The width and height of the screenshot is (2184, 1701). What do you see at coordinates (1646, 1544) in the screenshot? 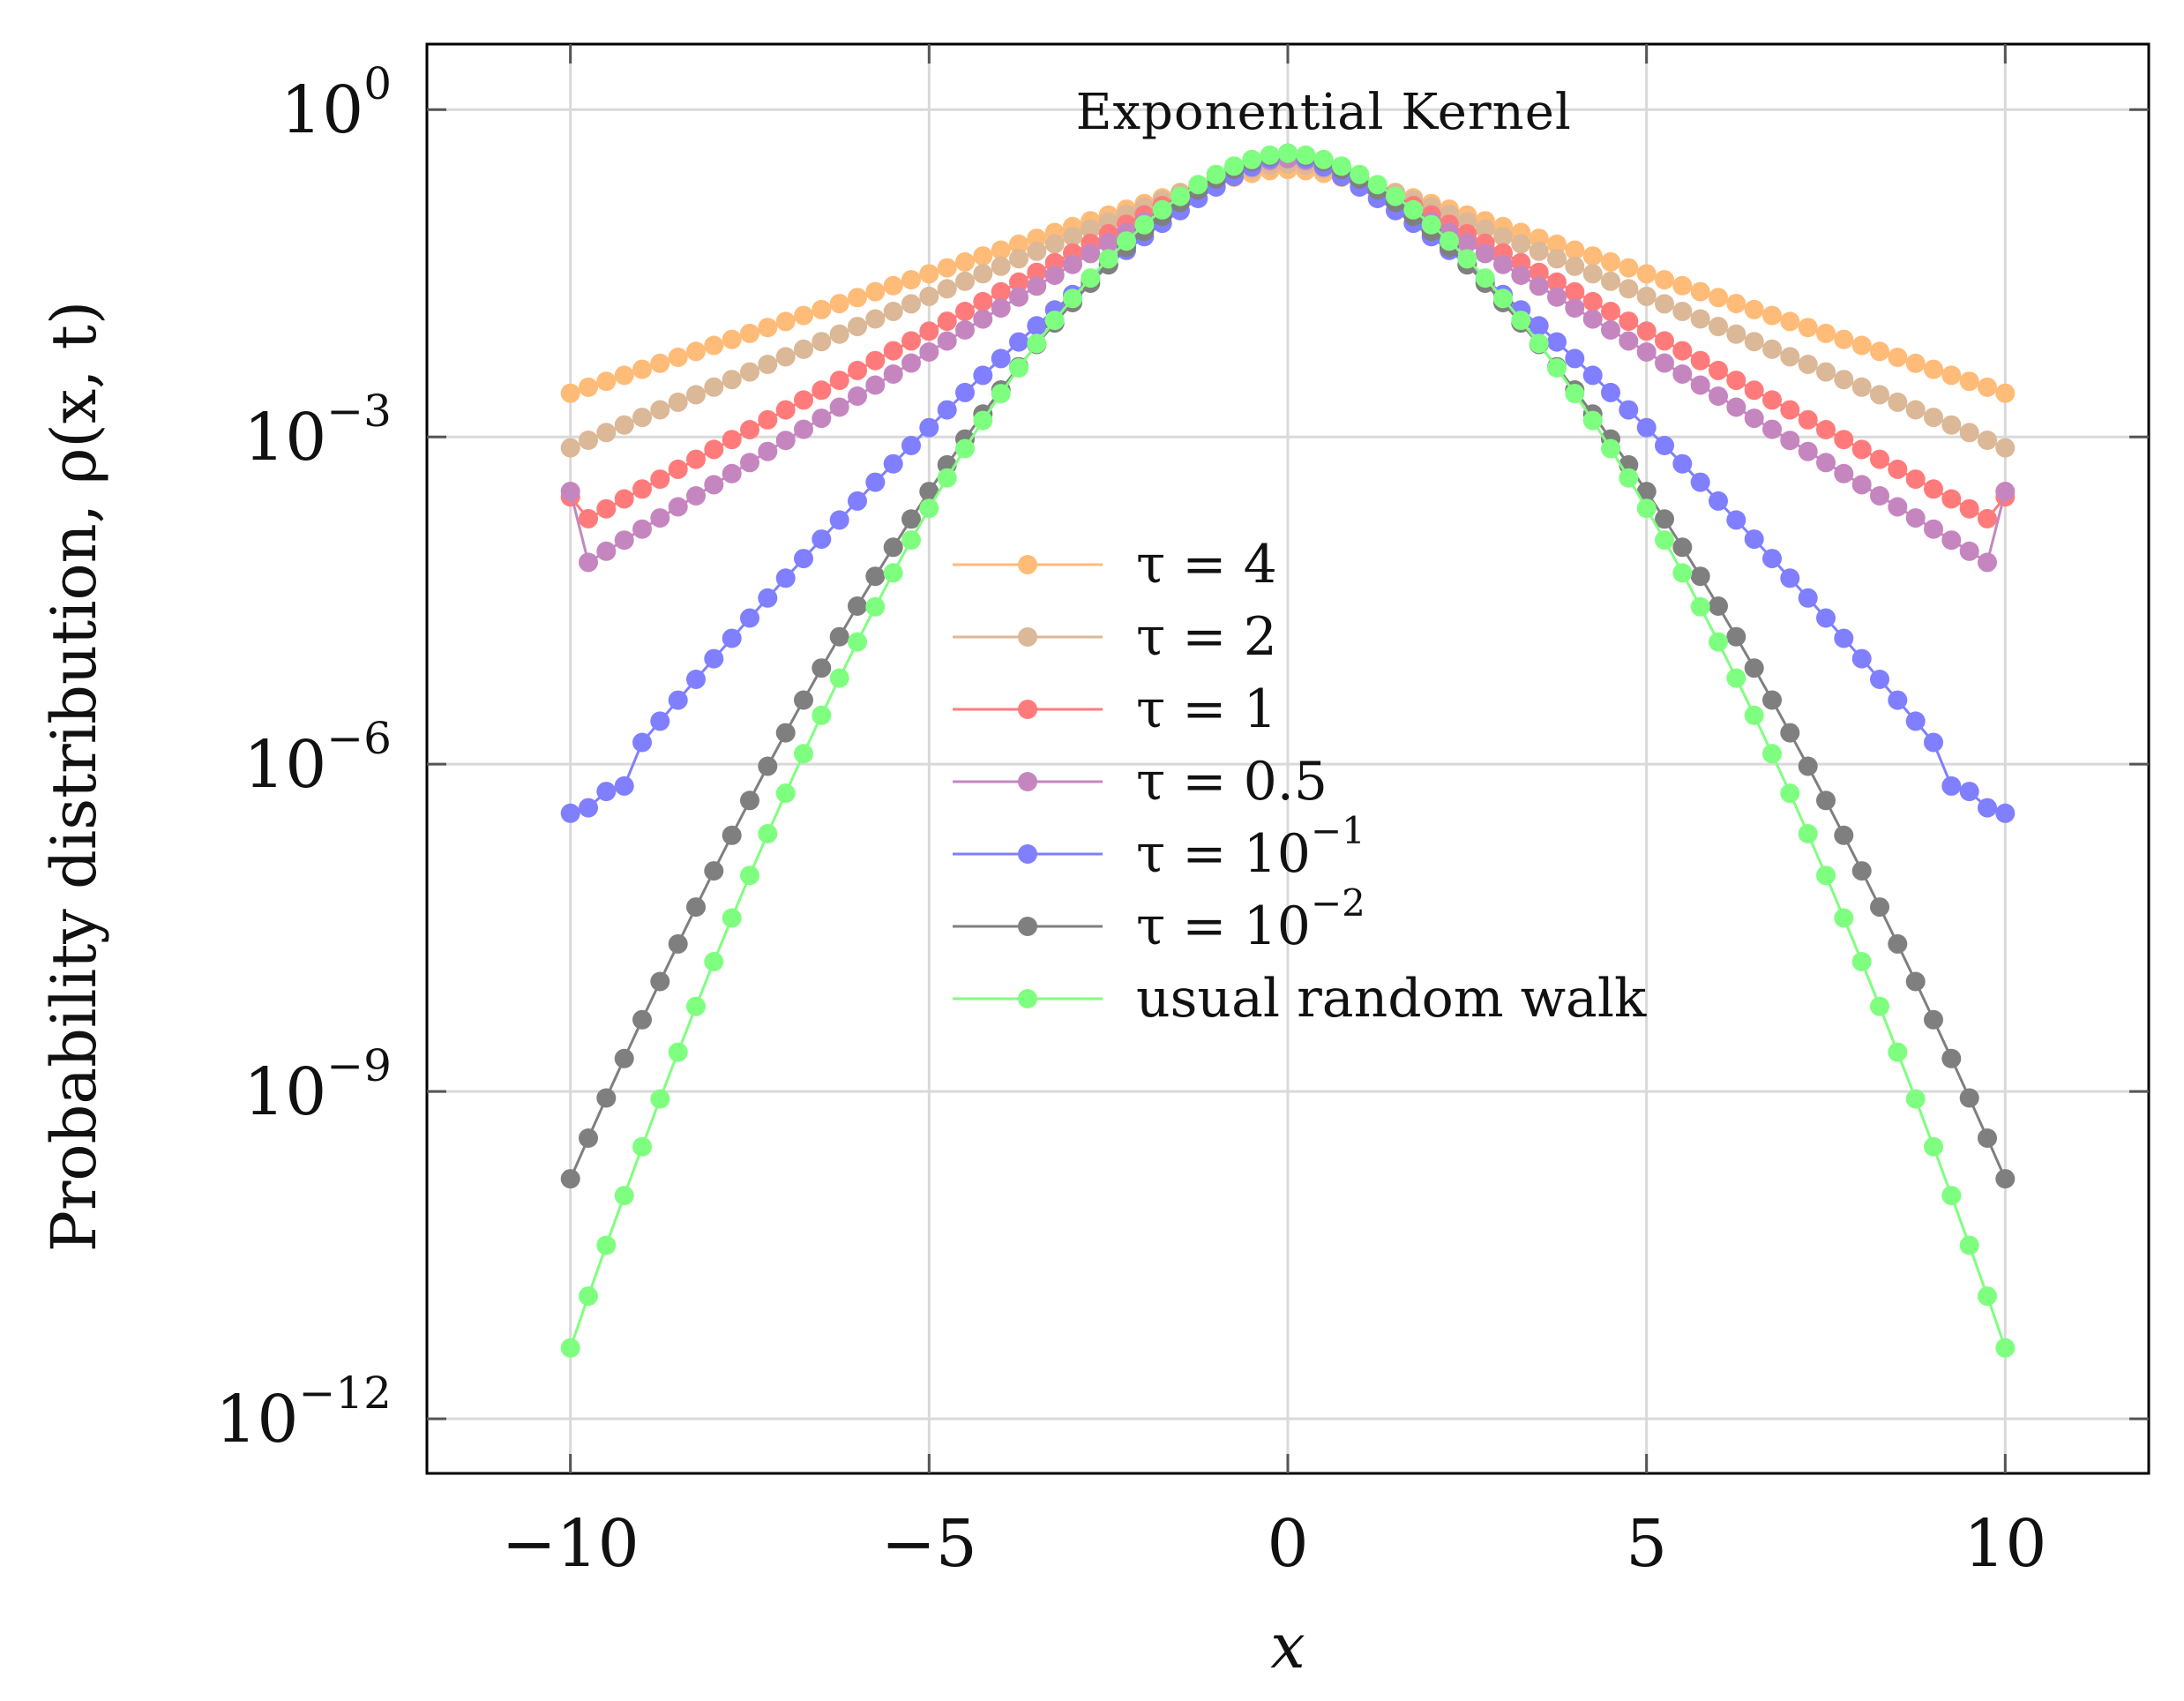
I see `x-tick-label: 5` at bounding box center [1646, 1544].